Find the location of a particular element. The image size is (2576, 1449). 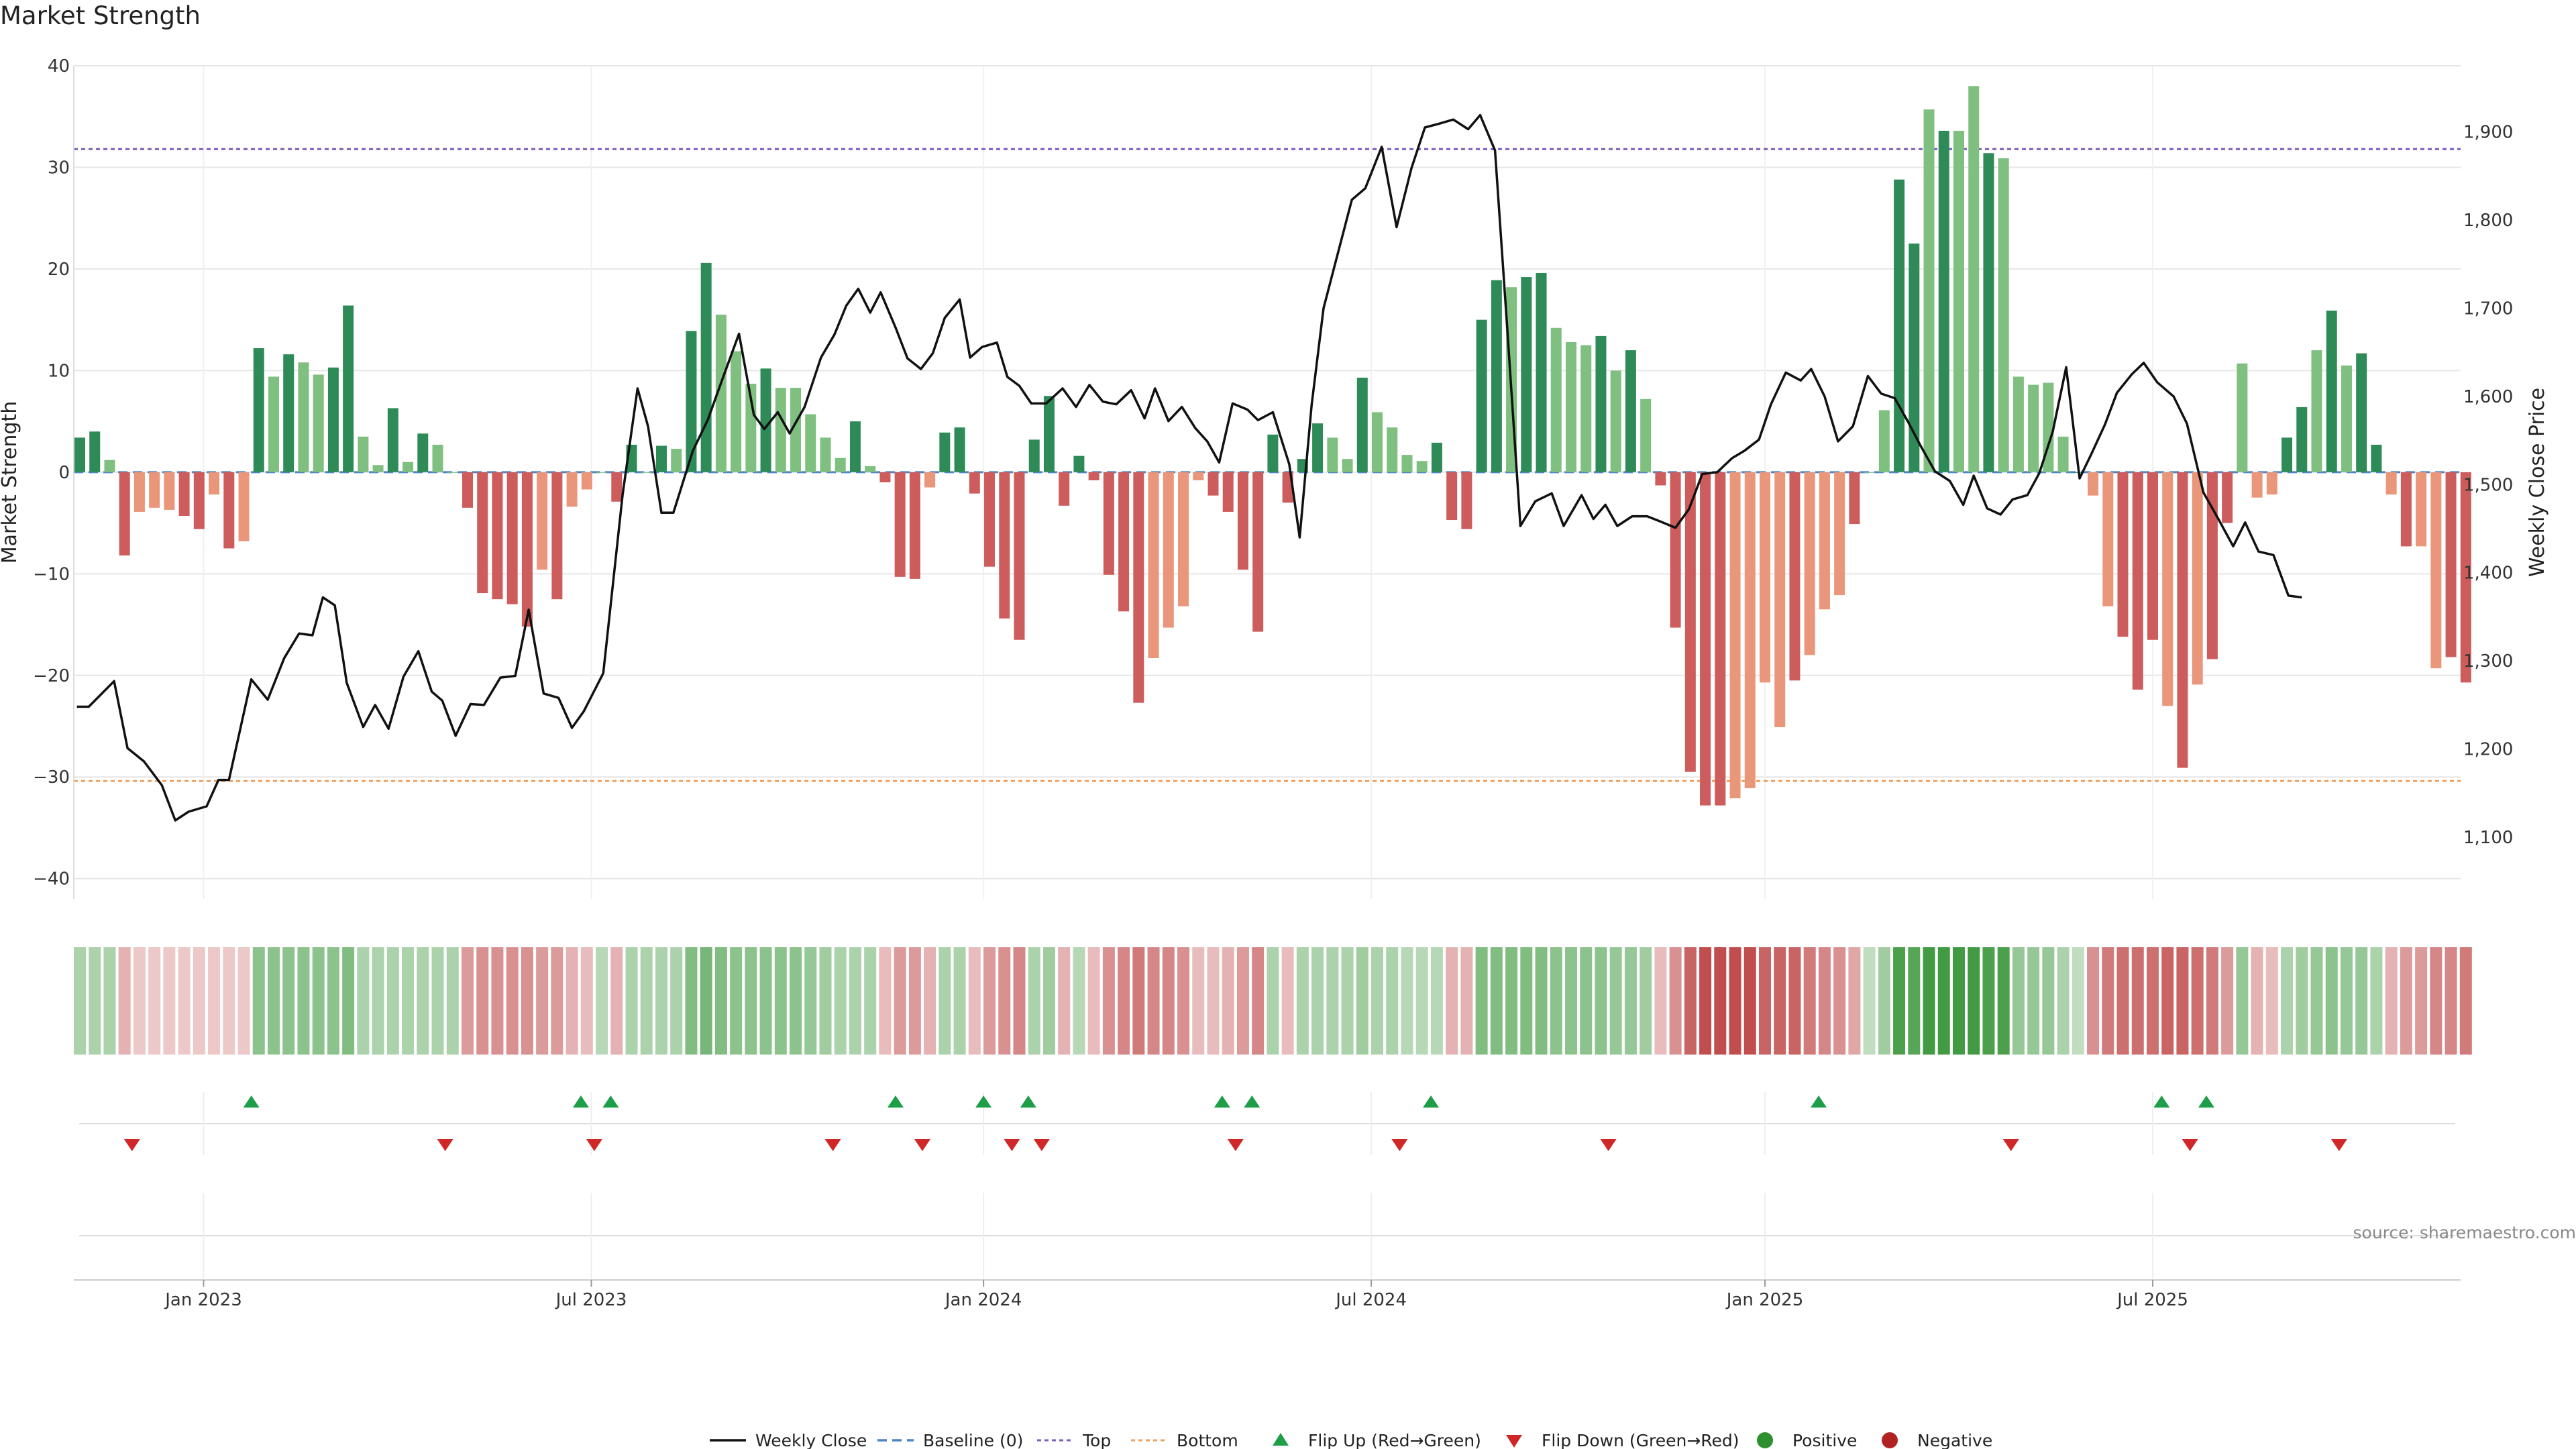

legend-label: Negative is located at coordinates (1954, 1440).